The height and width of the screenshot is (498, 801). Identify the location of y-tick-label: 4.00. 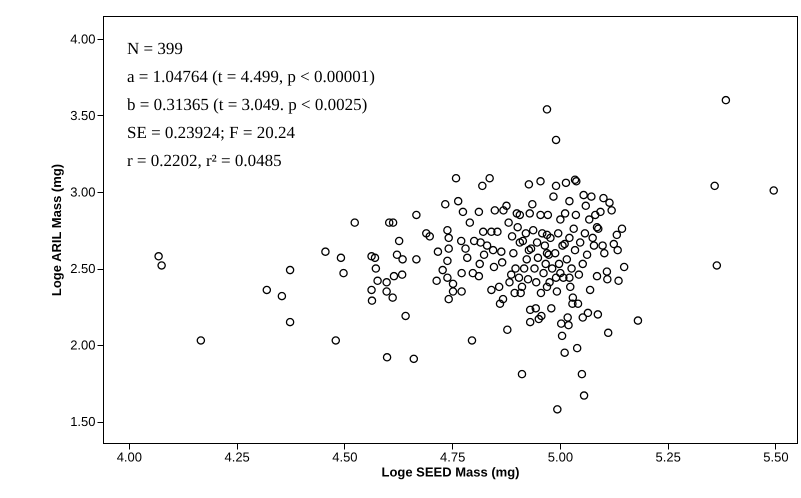
(83, 38).